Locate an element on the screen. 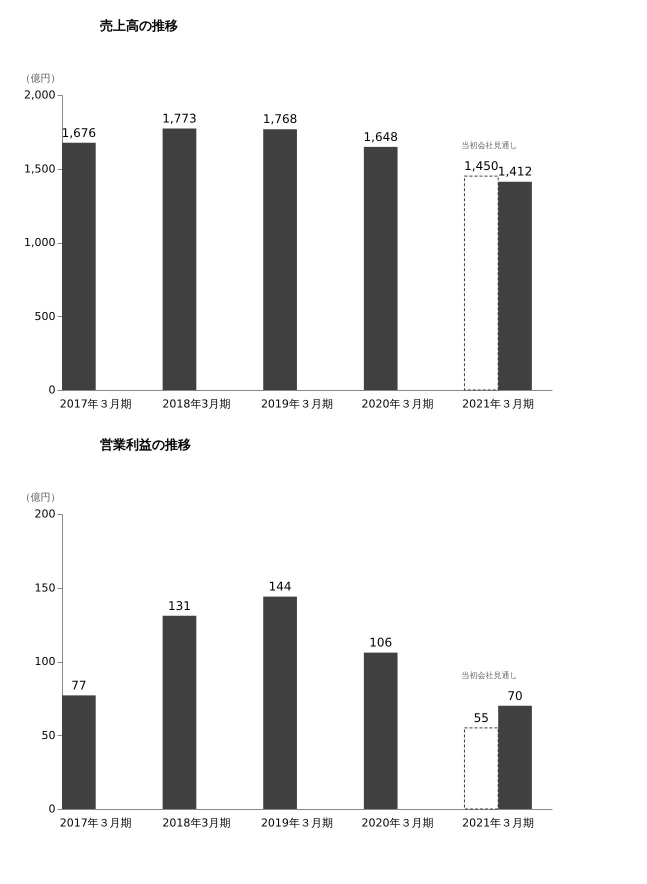 This screenshot has height=884, width=647. data-label: 70 is located at coordinates (515, 695).